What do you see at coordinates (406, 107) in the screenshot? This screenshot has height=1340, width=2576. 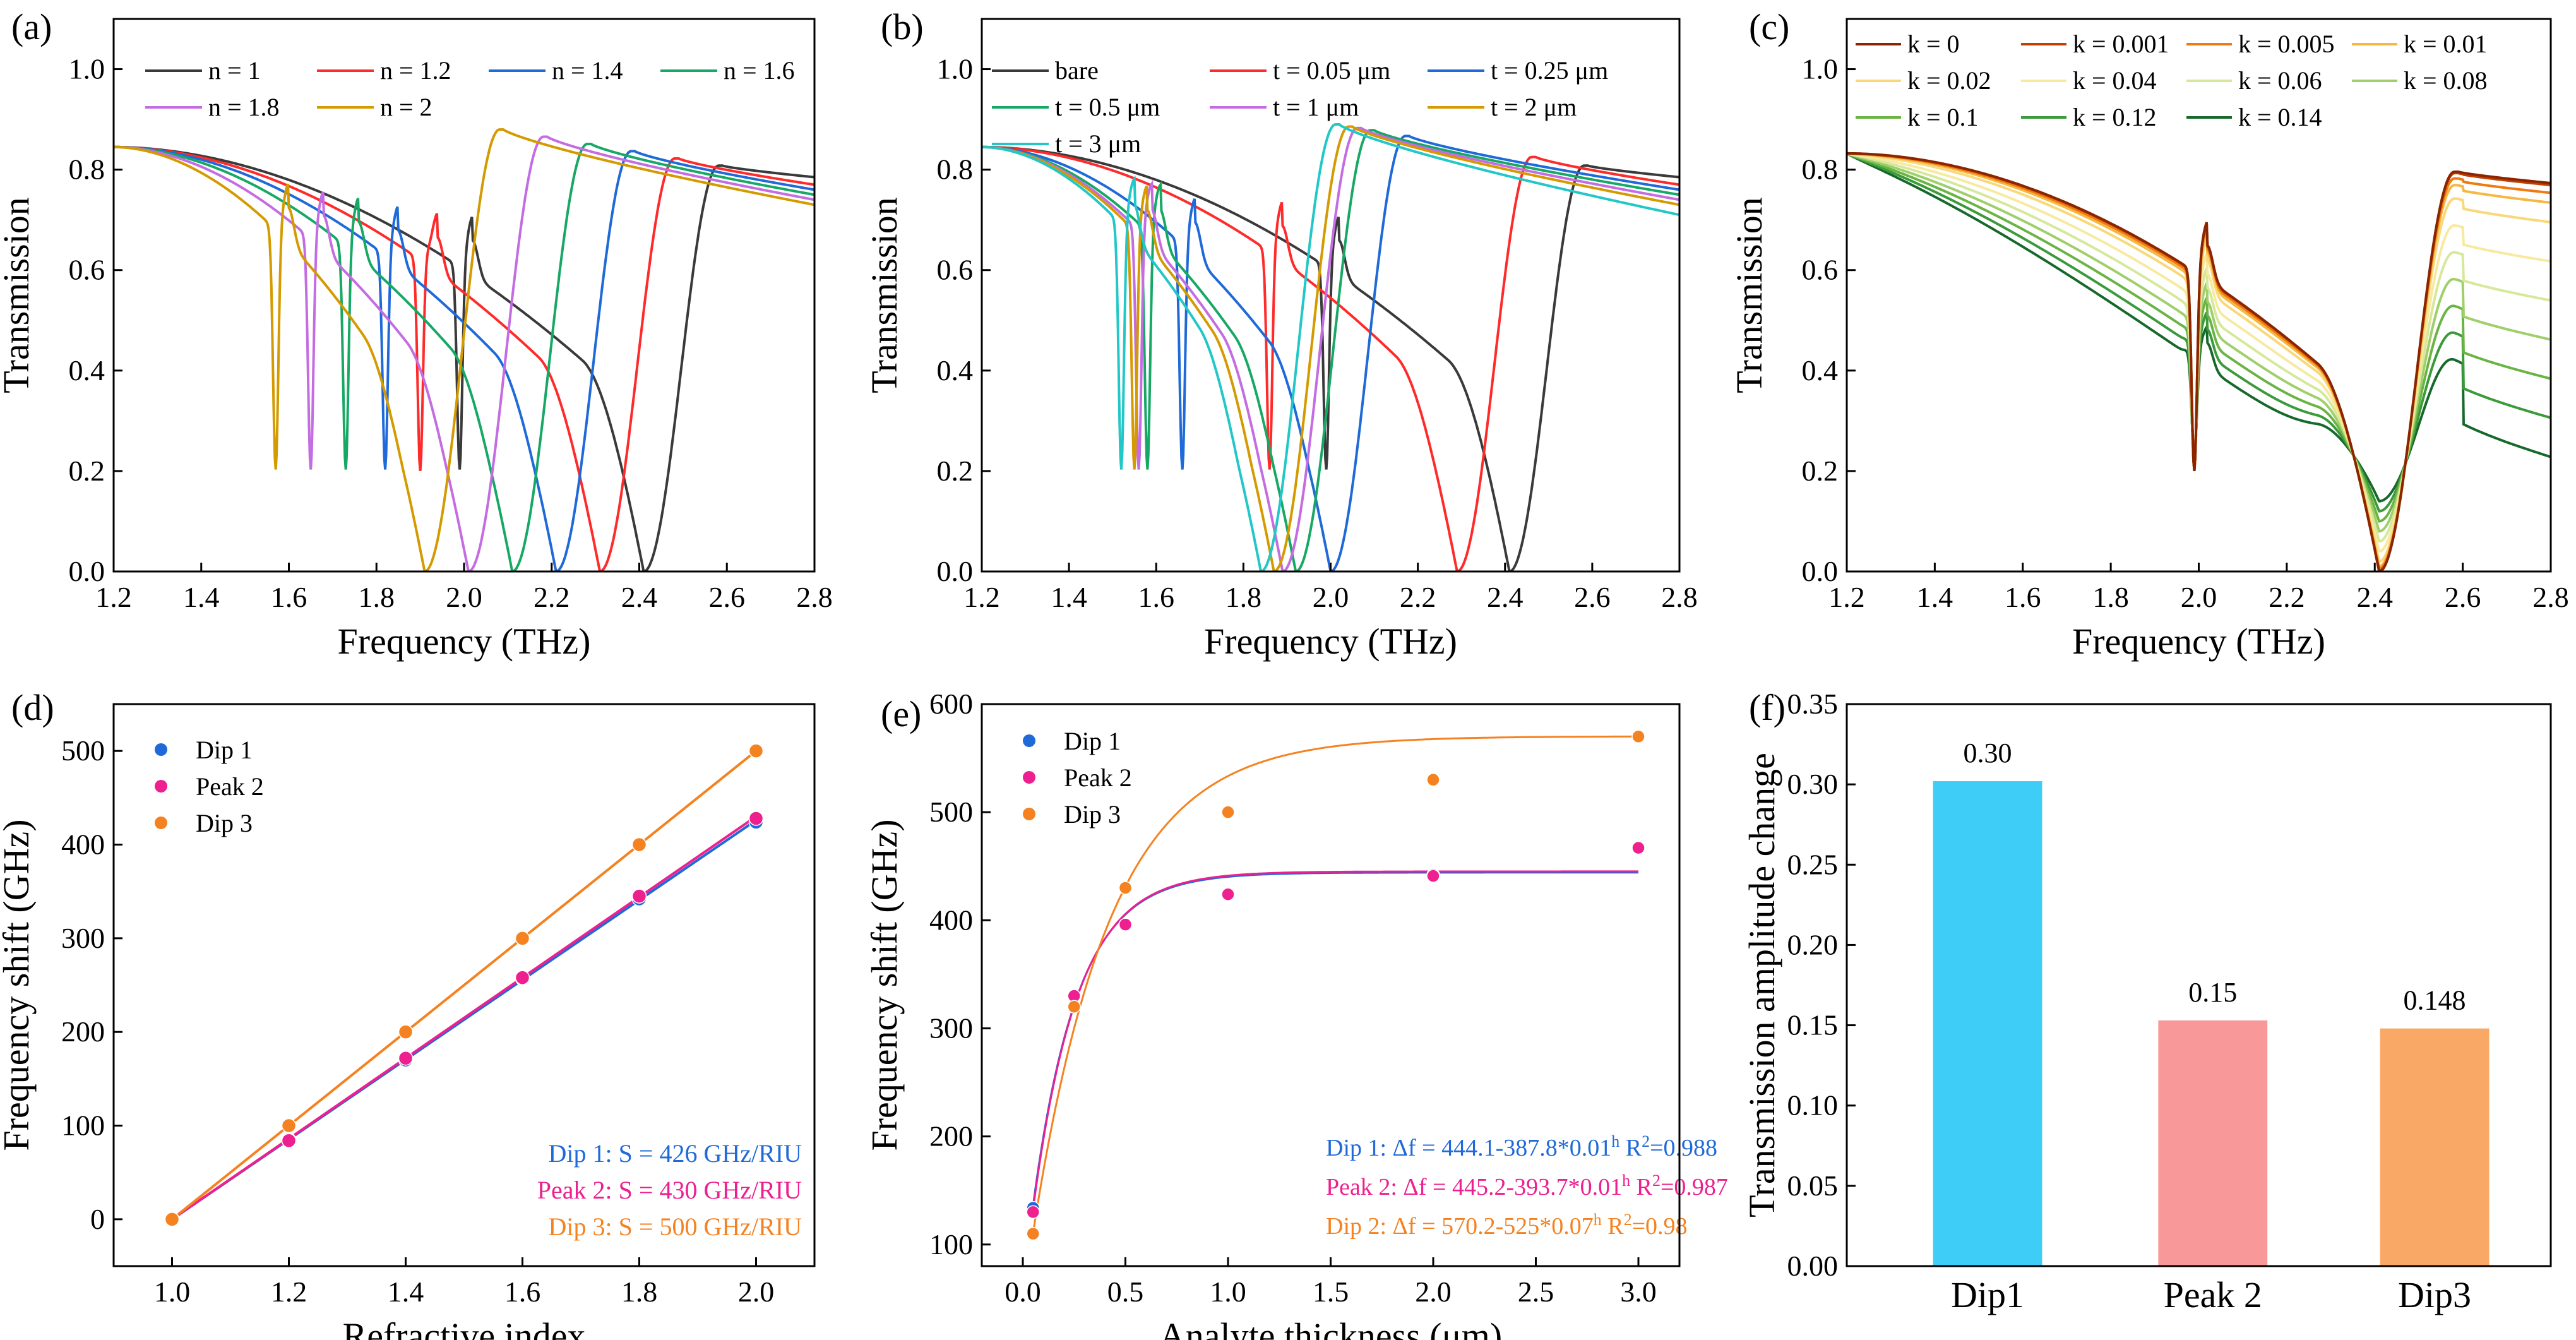 I see `legend-label: n = 2` at bounding box center [406, 107].